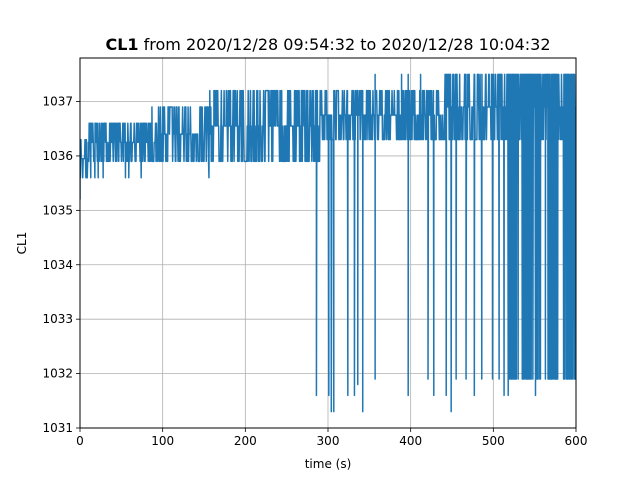  Describe the element at coordinates (57, 156) in the screenshot. I see `y-tick-label: 1036` at that location.